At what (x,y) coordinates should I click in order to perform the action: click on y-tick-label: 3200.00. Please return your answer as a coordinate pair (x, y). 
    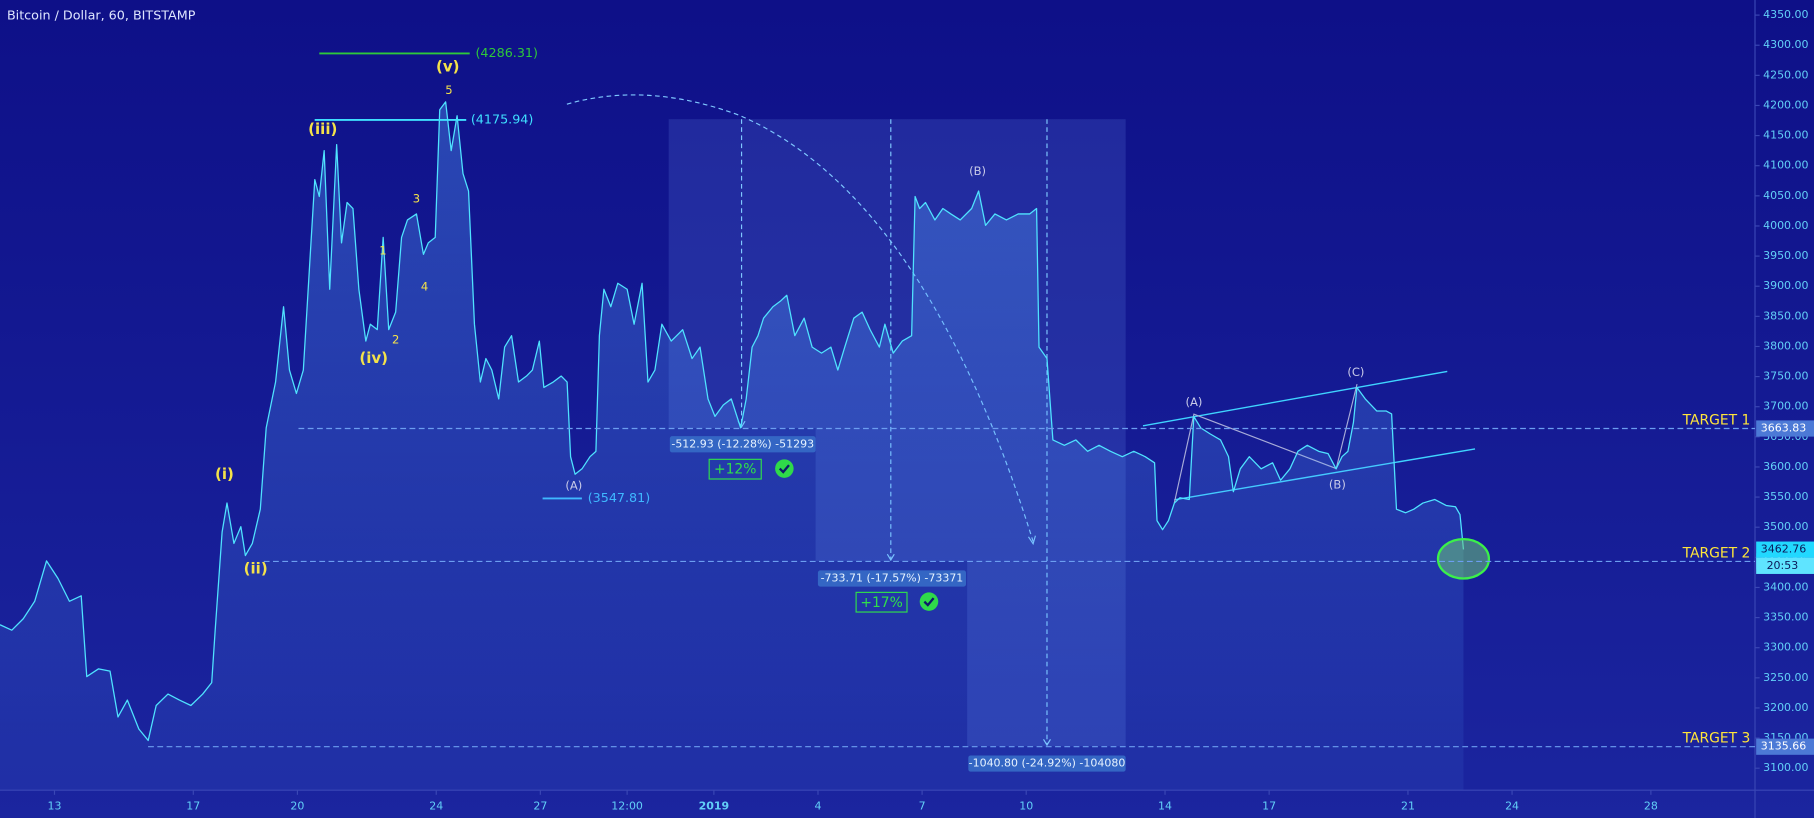
    Looking at the image, I should click on (1785, 707).